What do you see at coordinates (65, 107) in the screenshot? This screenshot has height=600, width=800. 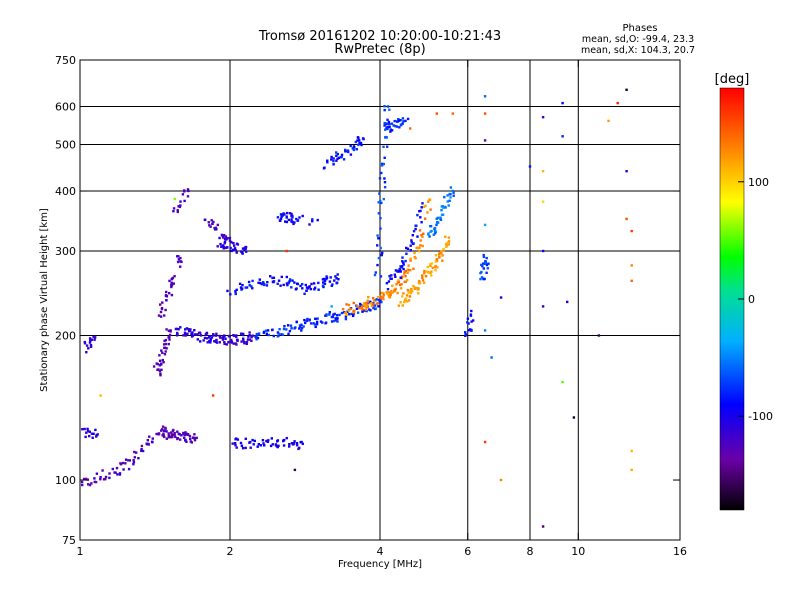 I see `y-tick-label: 600` at bounding box center [65, 107].